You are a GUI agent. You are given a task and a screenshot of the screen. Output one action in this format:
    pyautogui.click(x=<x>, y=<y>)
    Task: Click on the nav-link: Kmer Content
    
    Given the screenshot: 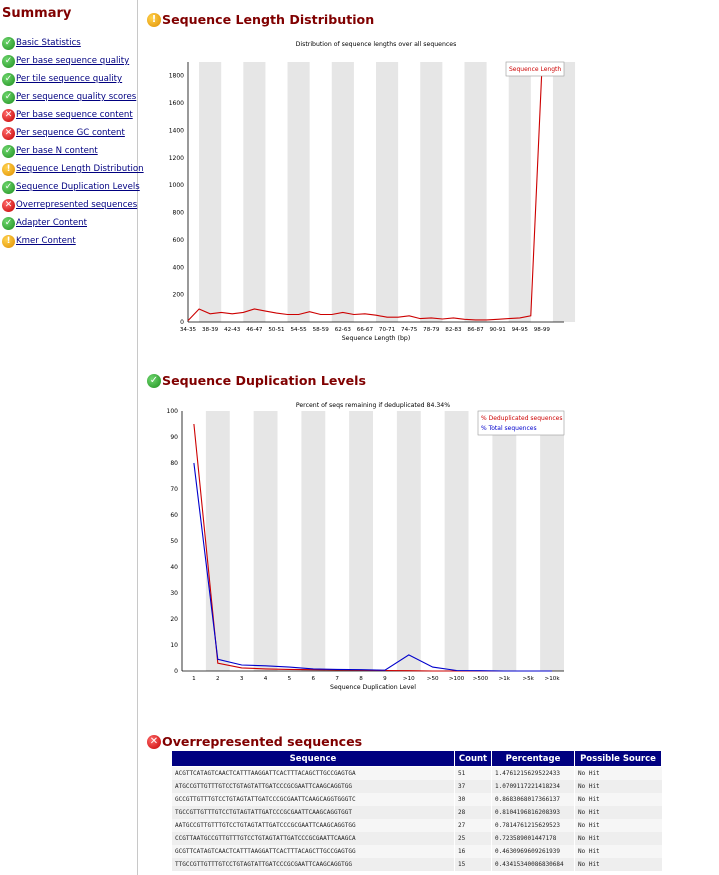 What is the action you would take?
    pyautogui.click(x=46, y=241)
    